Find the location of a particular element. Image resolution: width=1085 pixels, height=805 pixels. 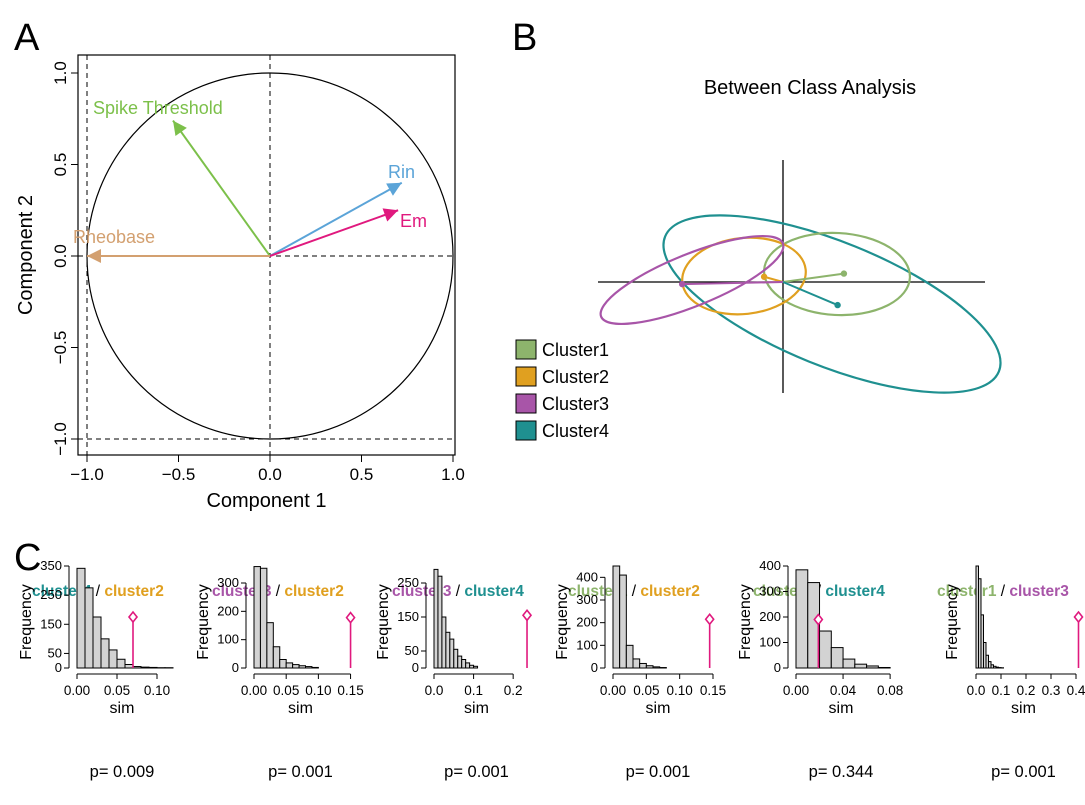

x-tick-label: 0.3 is located at coordinates (1051, 690).